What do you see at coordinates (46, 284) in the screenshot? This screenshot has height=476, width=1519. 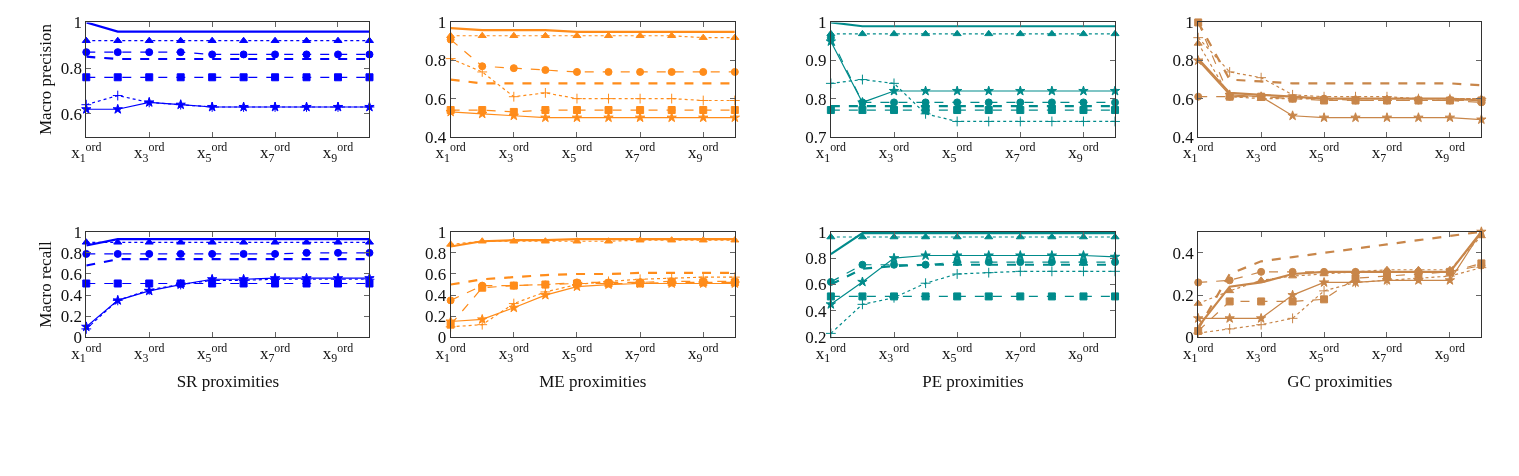 I see `y-axis-title: Macro recall` at bounding box center [46, 284].